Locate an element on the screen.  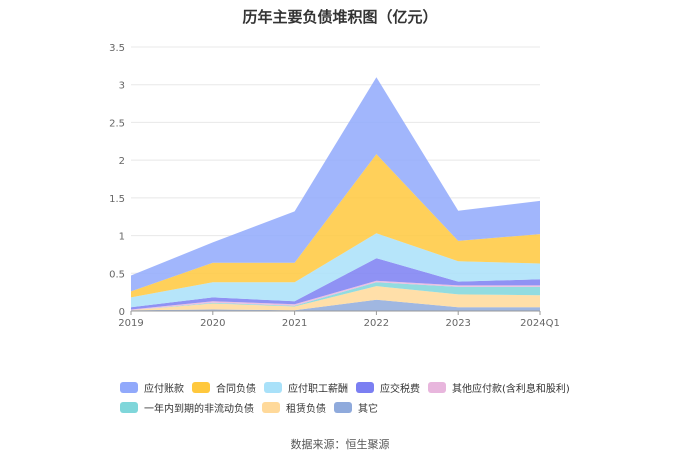
legend-label: 其他应付款(含利息和股利) is located at coordinates (511, 389).